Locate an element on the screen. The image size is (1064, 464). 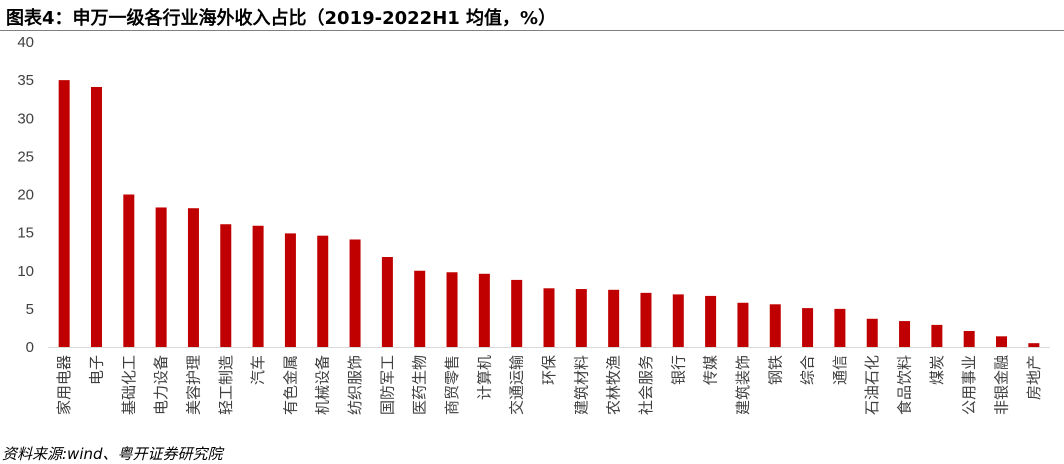
category-label: 有色金属 is located at coordinates (290, 385).